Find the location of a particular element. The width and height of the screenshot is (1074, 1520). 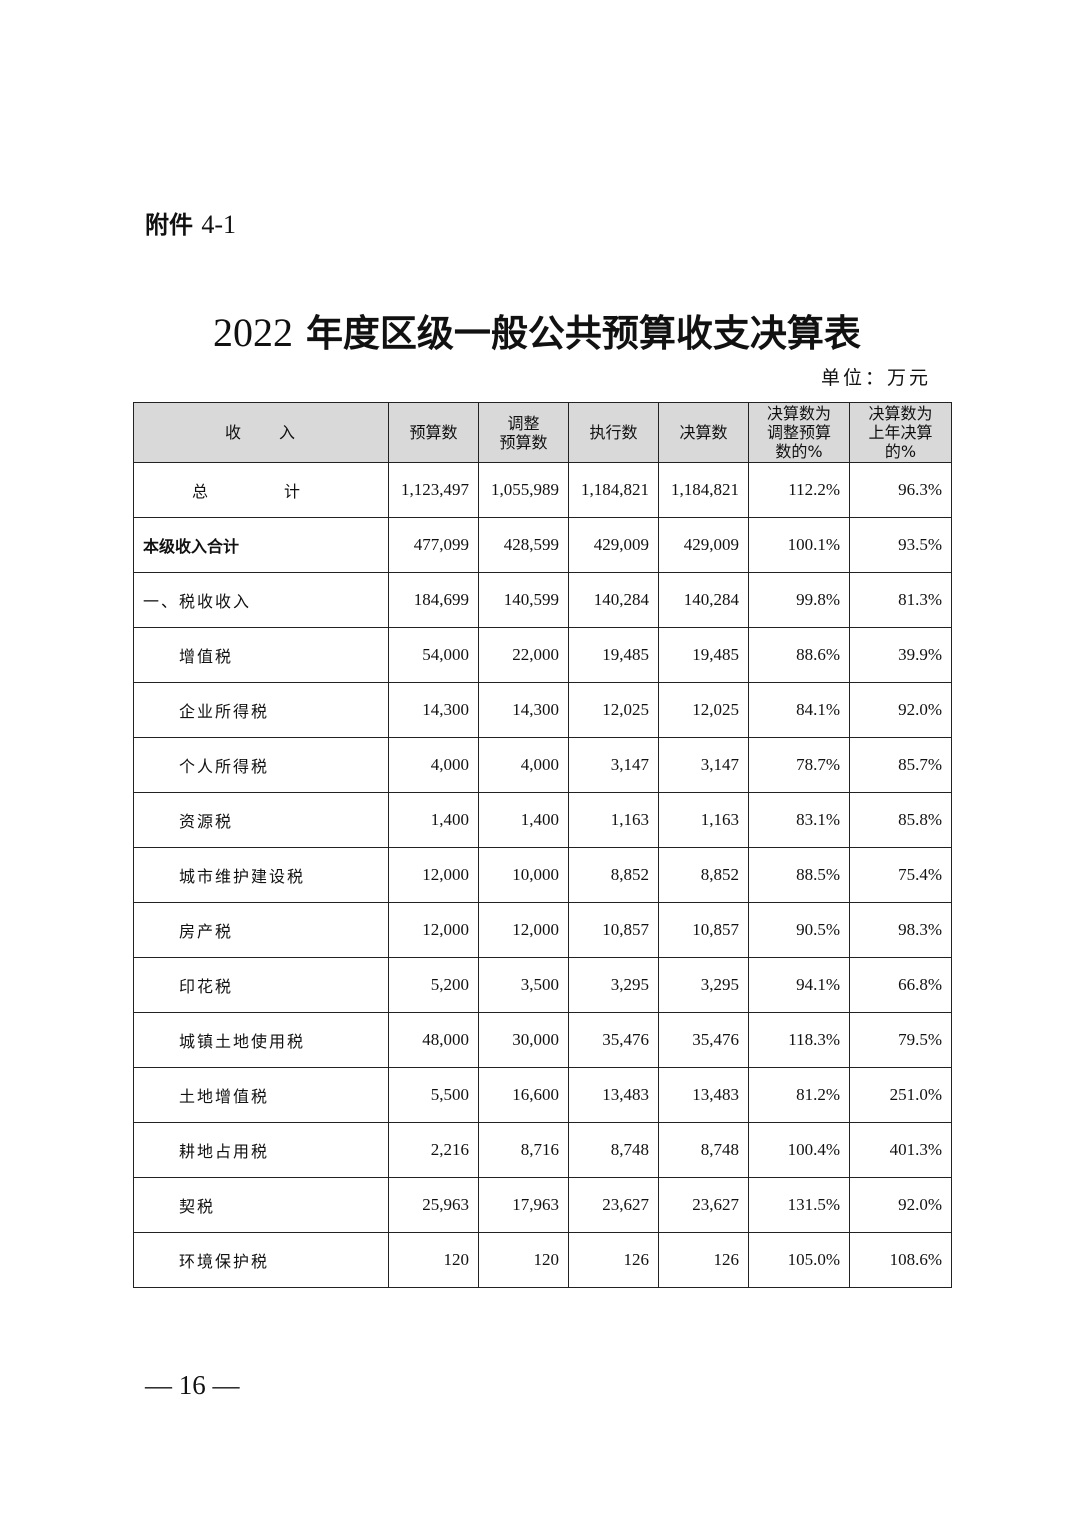

page-title: 2022 年度区级一般公共预算收支决算表 is located at coordinates (537, 330).